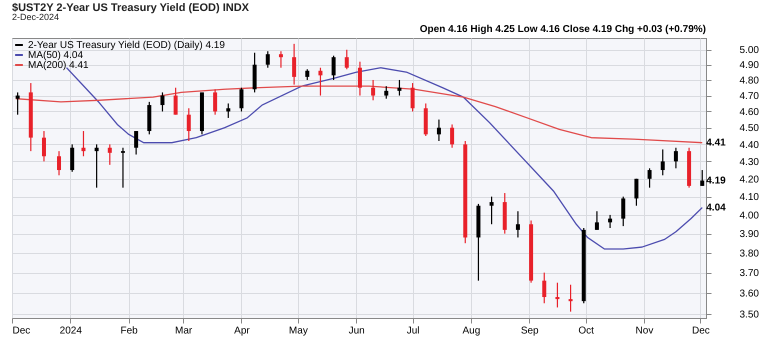 Image resolution: width=768 pixels, height=340 pixels. I want to click on annotation: 4.19, so click(716, 181).